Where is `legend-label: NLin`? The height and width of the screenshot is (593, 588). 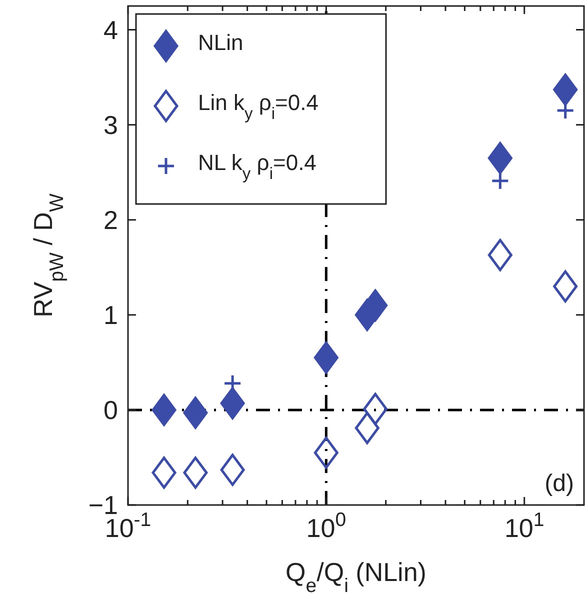 legend-label: NLin is located at coordinates (221, 42).